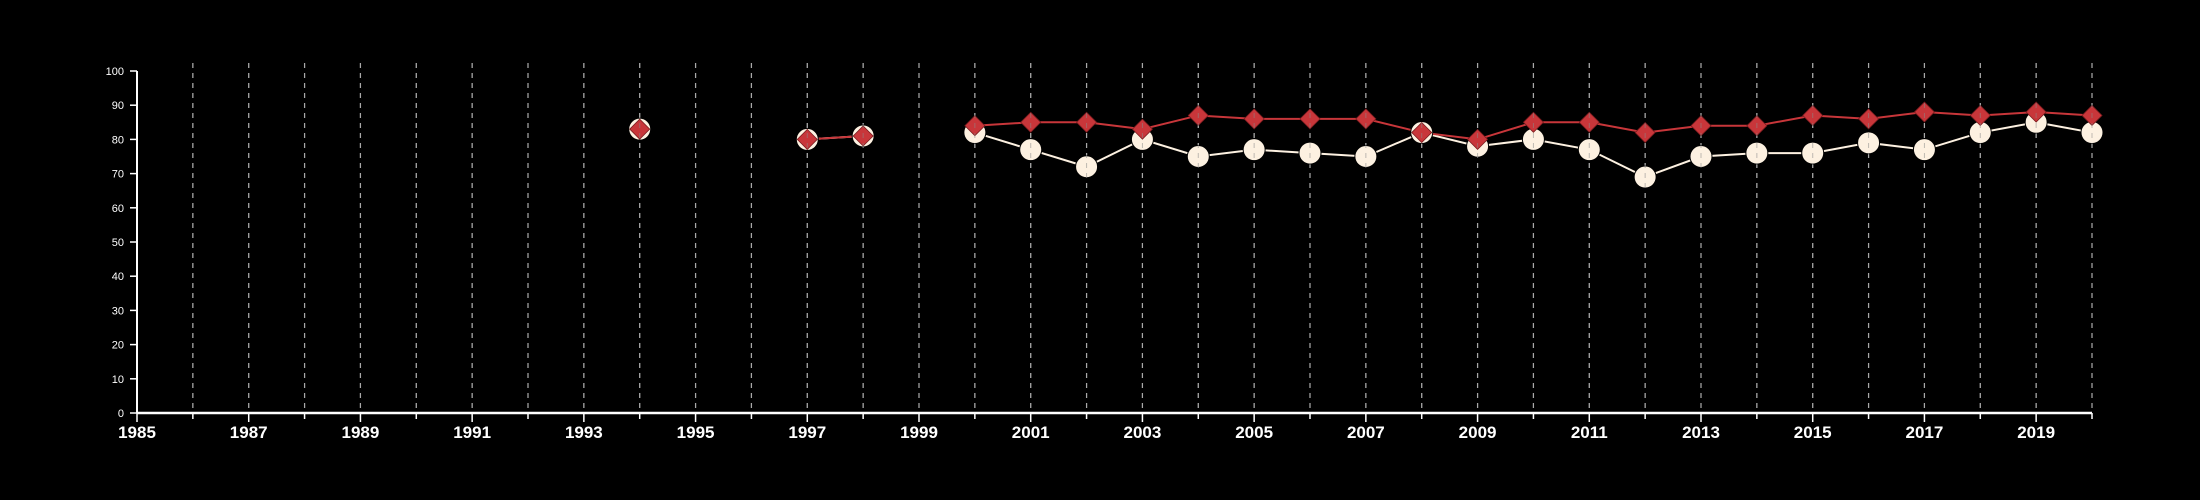 The image size is (2200, 500). What do you see at coordinates (640, 129) in the screenshot?
I see `diamond-point-1994` at bounding box center [640, 129].